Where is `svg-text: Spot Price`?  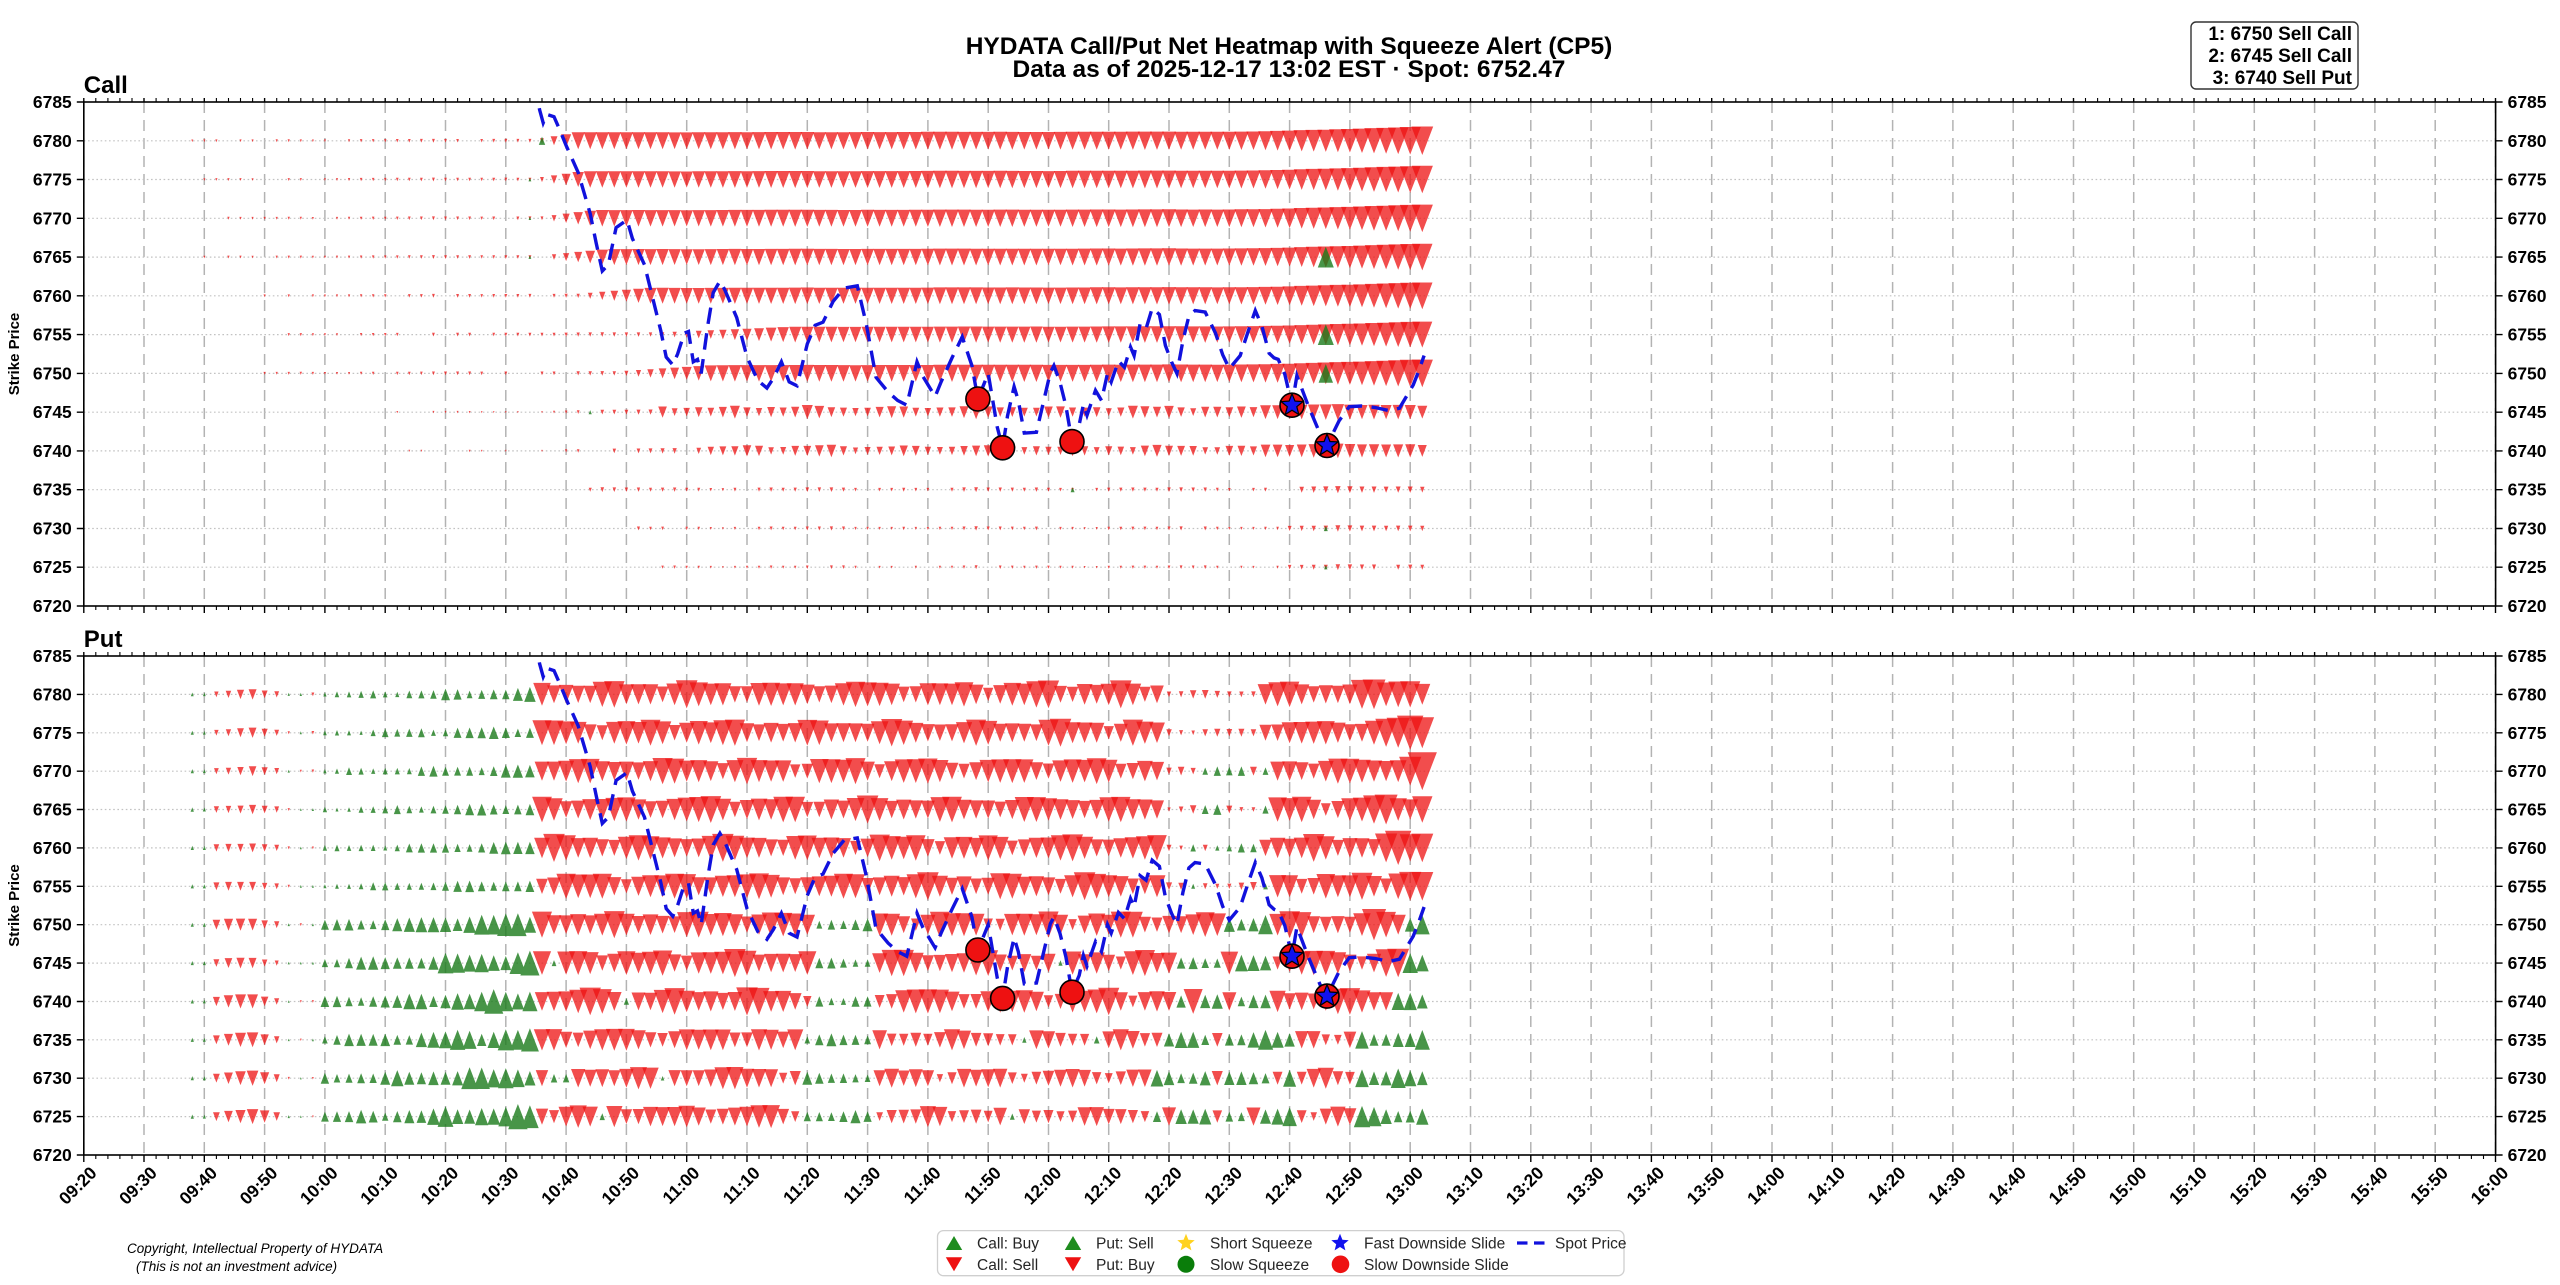 svg-text: Spot Price is located at coordinates (1591, 1244).